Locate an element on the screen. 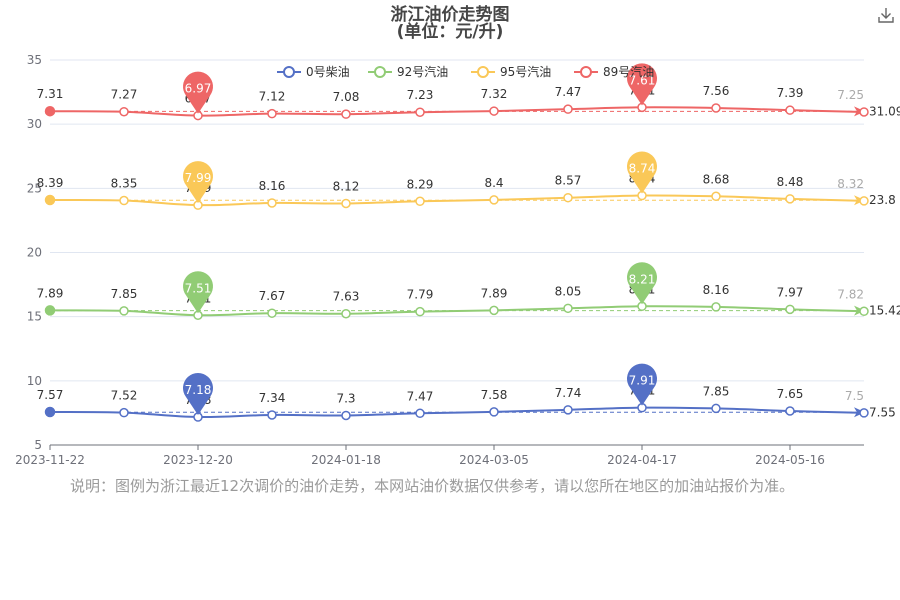  data-label: 7.25 is located at coordinates (850, 95).